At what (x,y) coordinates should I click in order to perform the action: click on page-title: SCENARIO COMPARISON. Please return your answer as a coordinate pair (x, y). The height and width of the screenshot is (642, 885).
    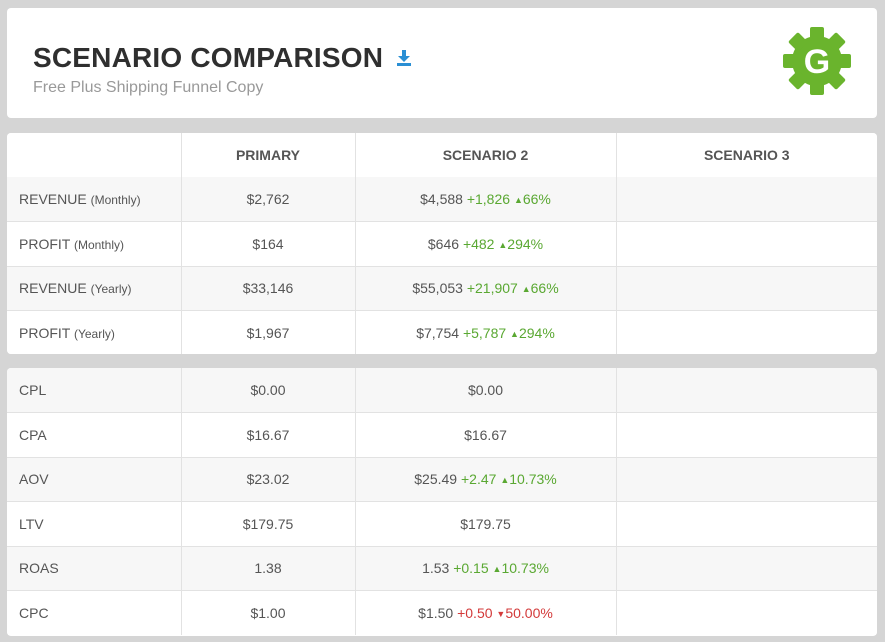
    Looking at the image, I should click on (208, 57).